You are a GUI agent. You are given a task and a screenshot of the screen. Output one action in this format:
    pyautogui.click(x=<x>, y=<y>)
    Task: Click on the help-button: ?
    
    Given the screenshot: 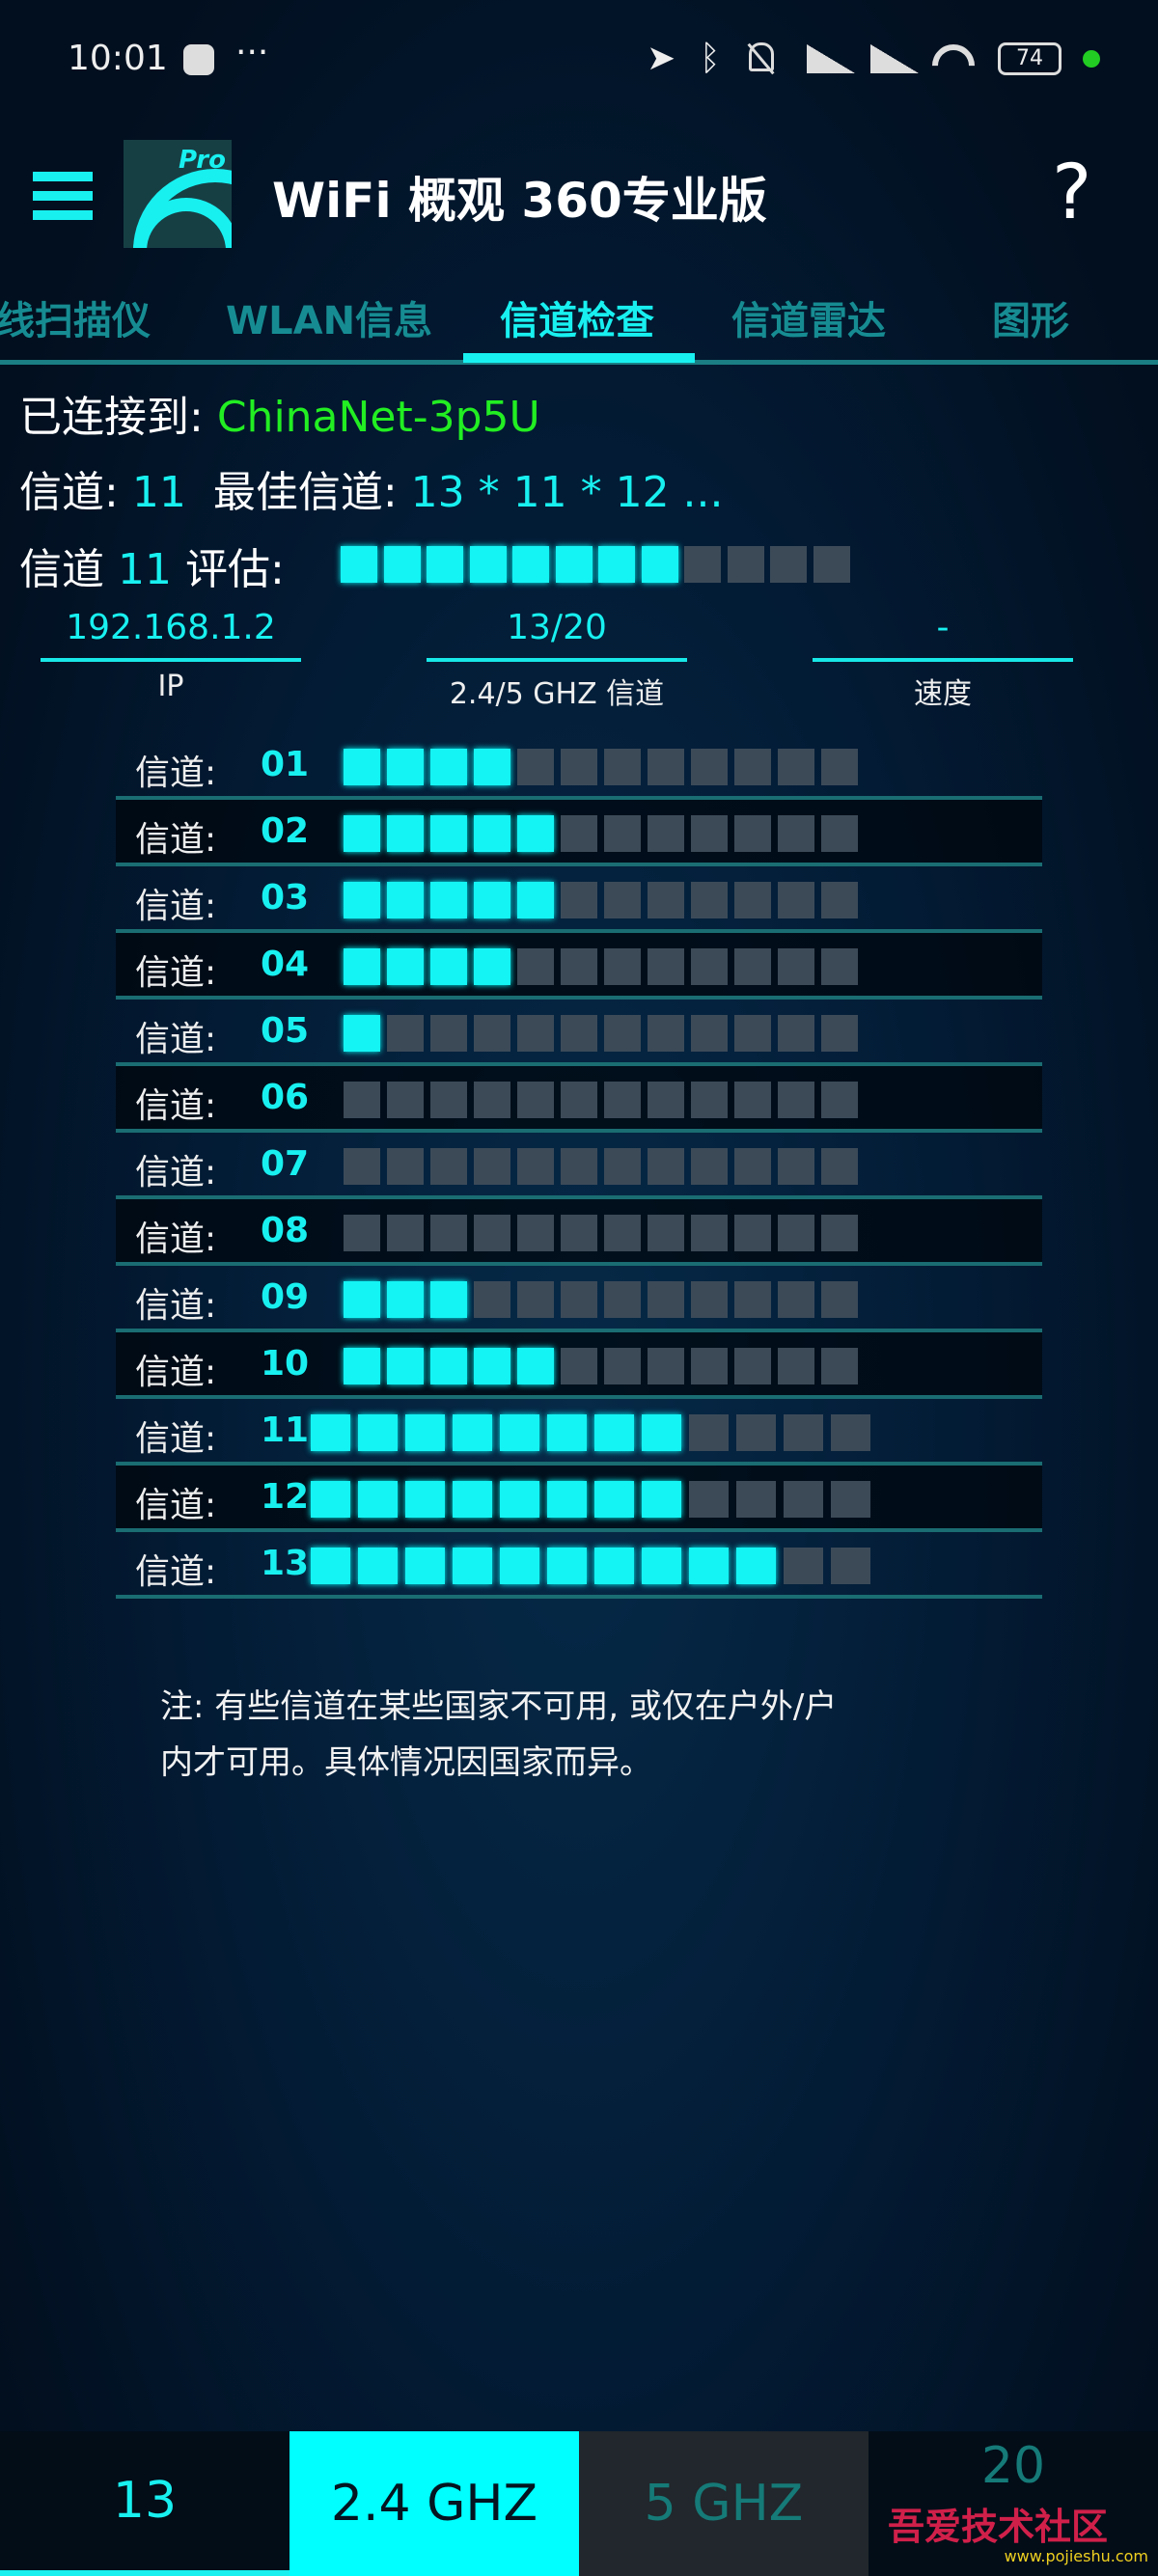 What is the action you would take?
    pyautogui.click(x=1072, y=193)
    